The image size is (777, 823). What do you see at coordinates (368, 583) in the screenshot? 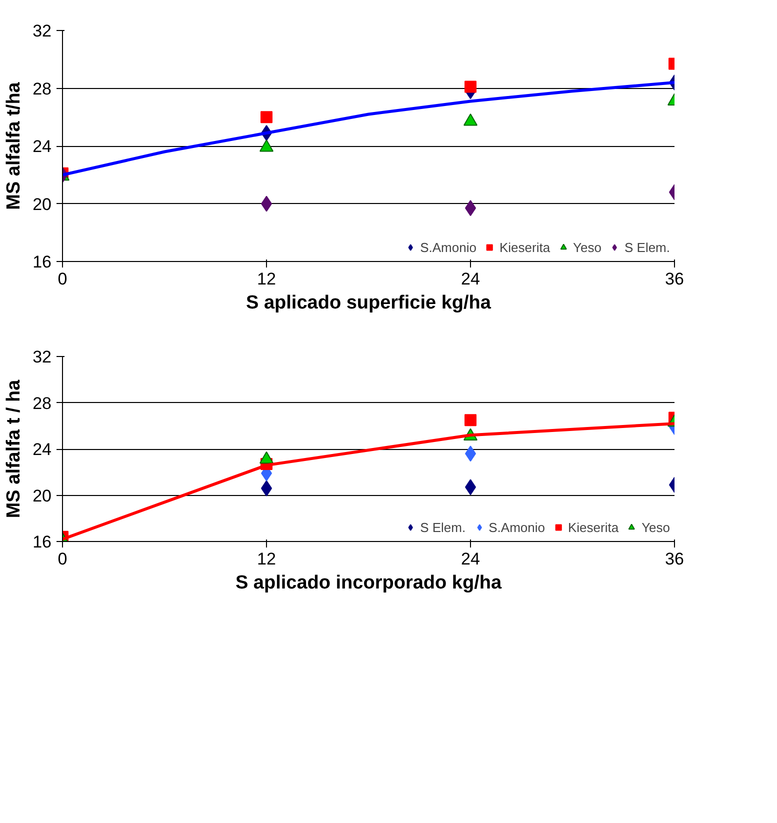
I see `x-axis-title: S aplicado incorporado kg/ha` at bounding box center [368, 583].